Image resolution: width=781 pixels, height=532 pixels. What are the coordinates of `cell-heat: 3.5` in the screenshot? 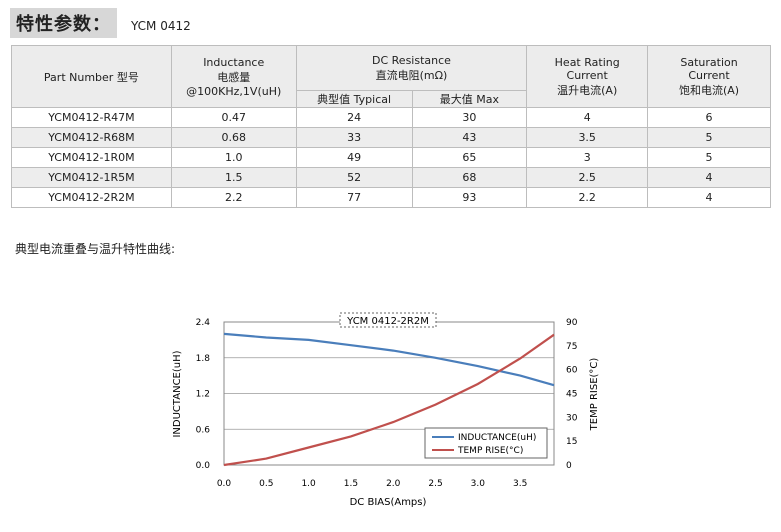 It's located at (587, 137).